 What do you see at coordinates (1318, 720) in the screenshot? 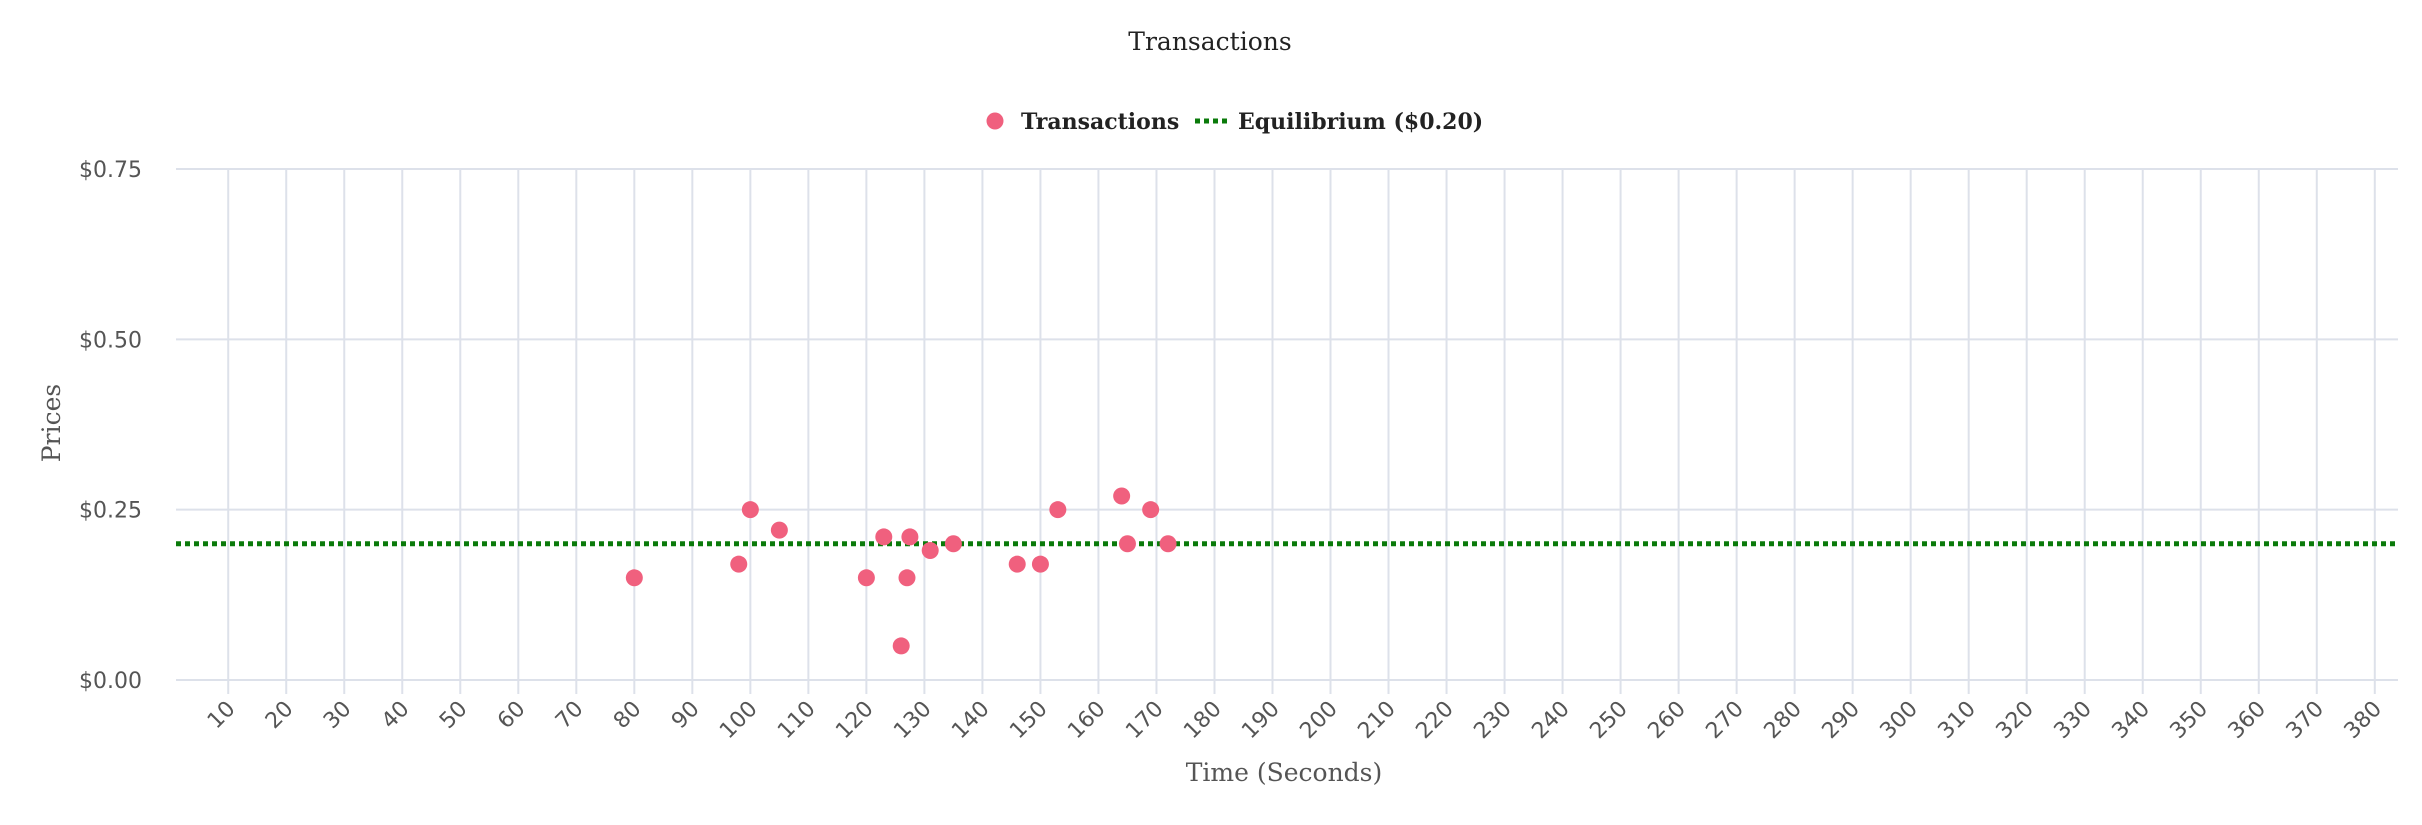
I see `x-tick-label: 200` at bounding box center [1318, 720].